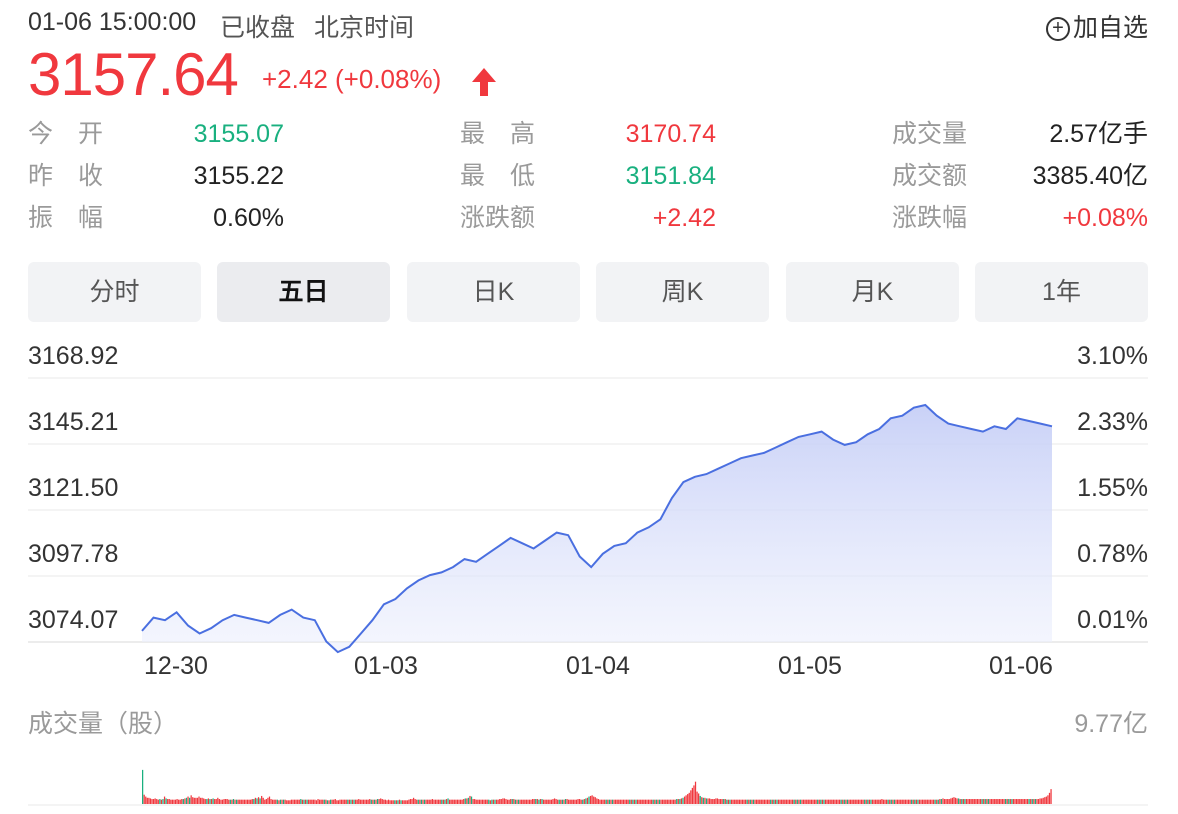 The height and width of the screenshot is (814, 1178). I want to click on tab-1: 分时, so click(114, 292).